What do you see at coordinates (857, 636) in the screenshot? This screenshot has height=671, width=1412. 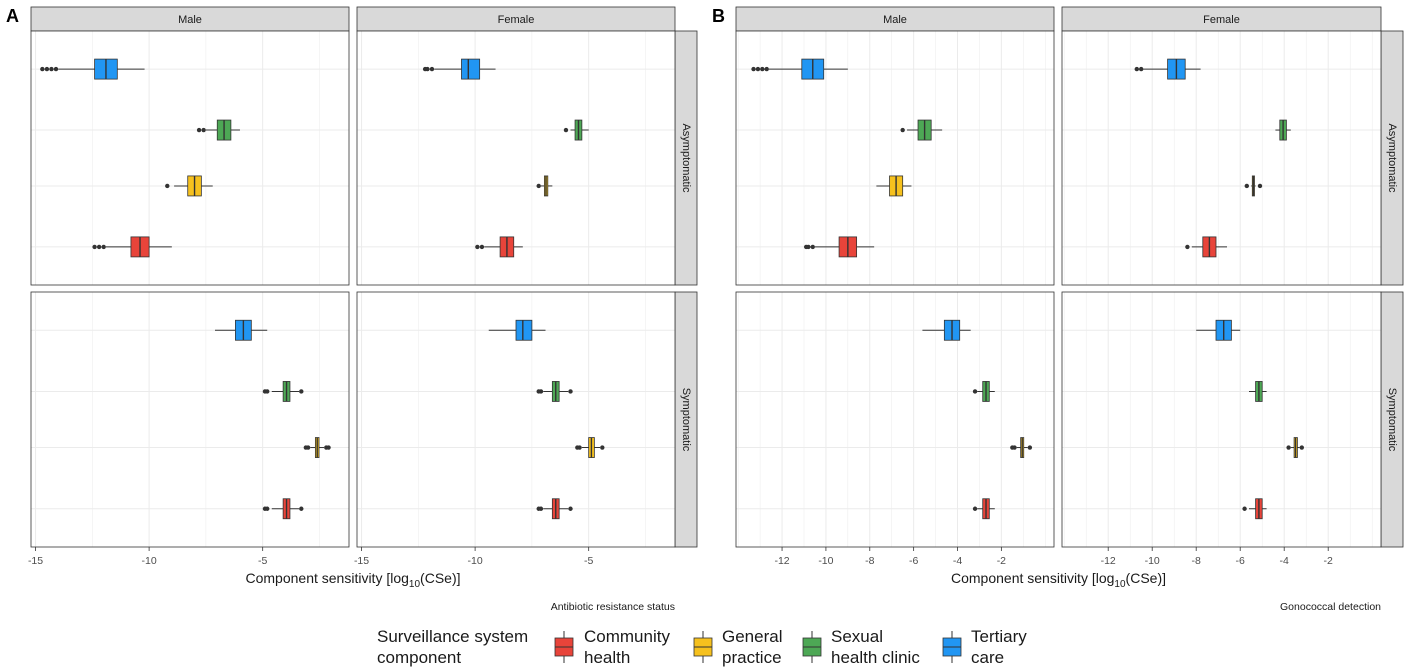 I see `legend-label-line1: Sexual` at bounding box center [857, 636].